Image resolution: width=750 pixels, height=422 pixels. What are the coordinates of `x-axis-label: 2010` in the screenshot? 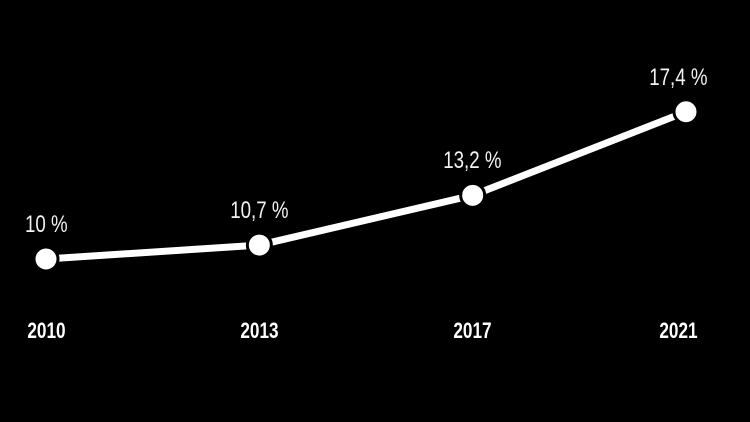 It's located at (63, 331).